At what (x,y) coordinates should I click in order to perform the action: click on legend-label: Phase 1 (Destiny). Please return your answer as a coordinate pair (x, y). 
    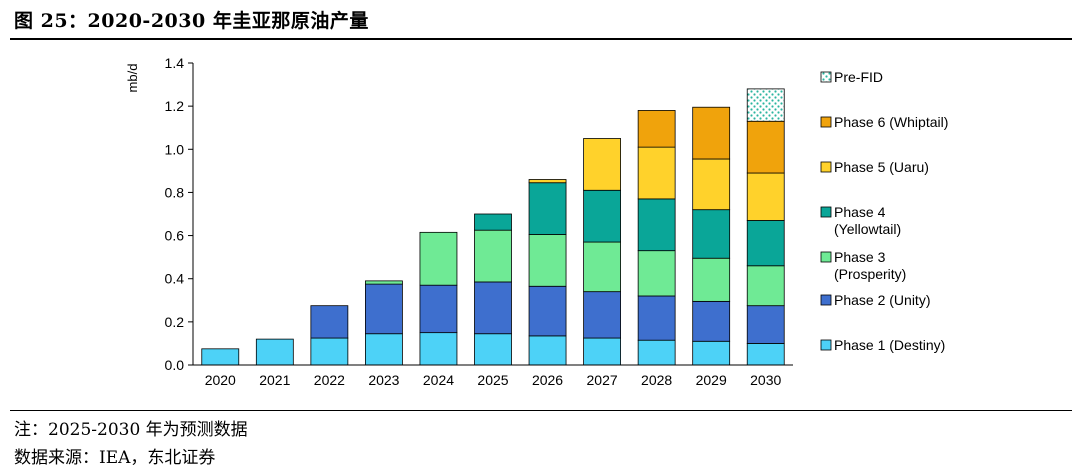
    Looking at the image, I should click on (889, 345).